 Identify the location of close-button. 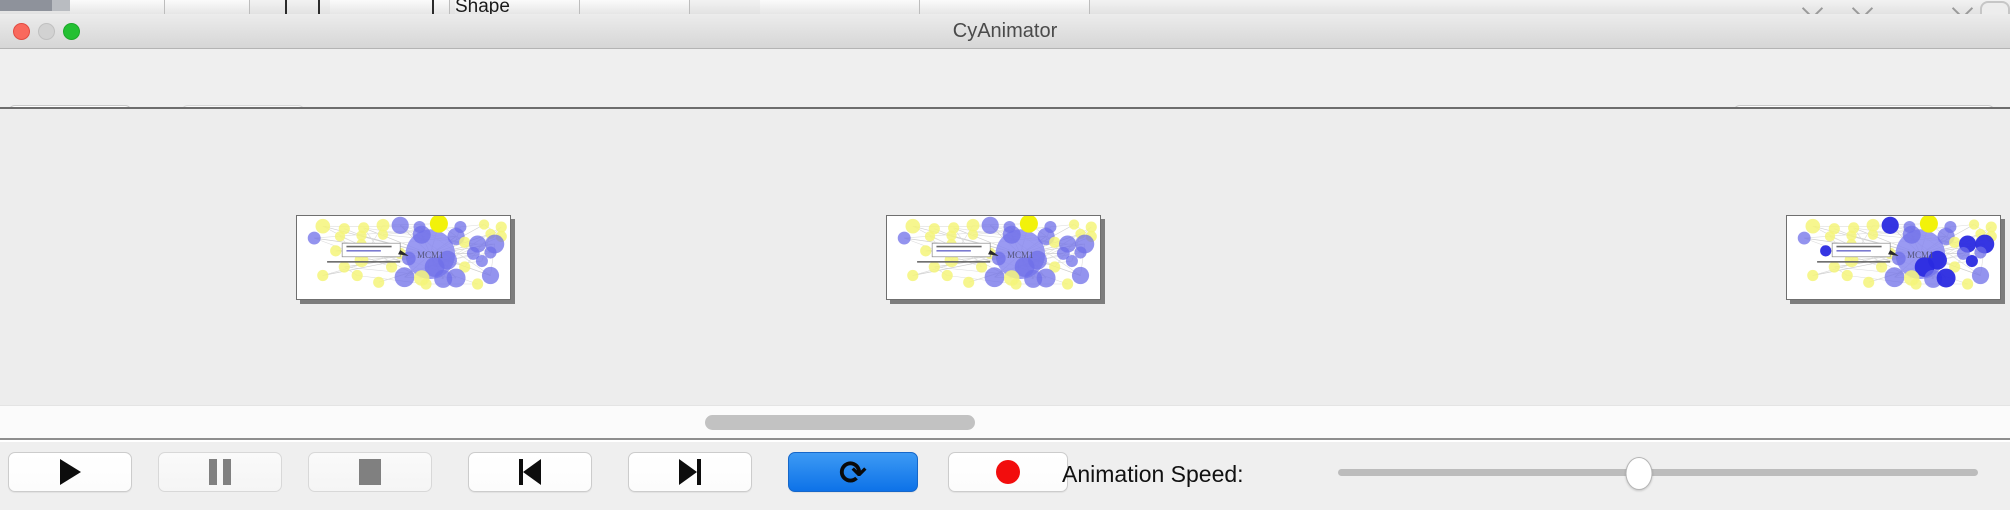
(21, 31).